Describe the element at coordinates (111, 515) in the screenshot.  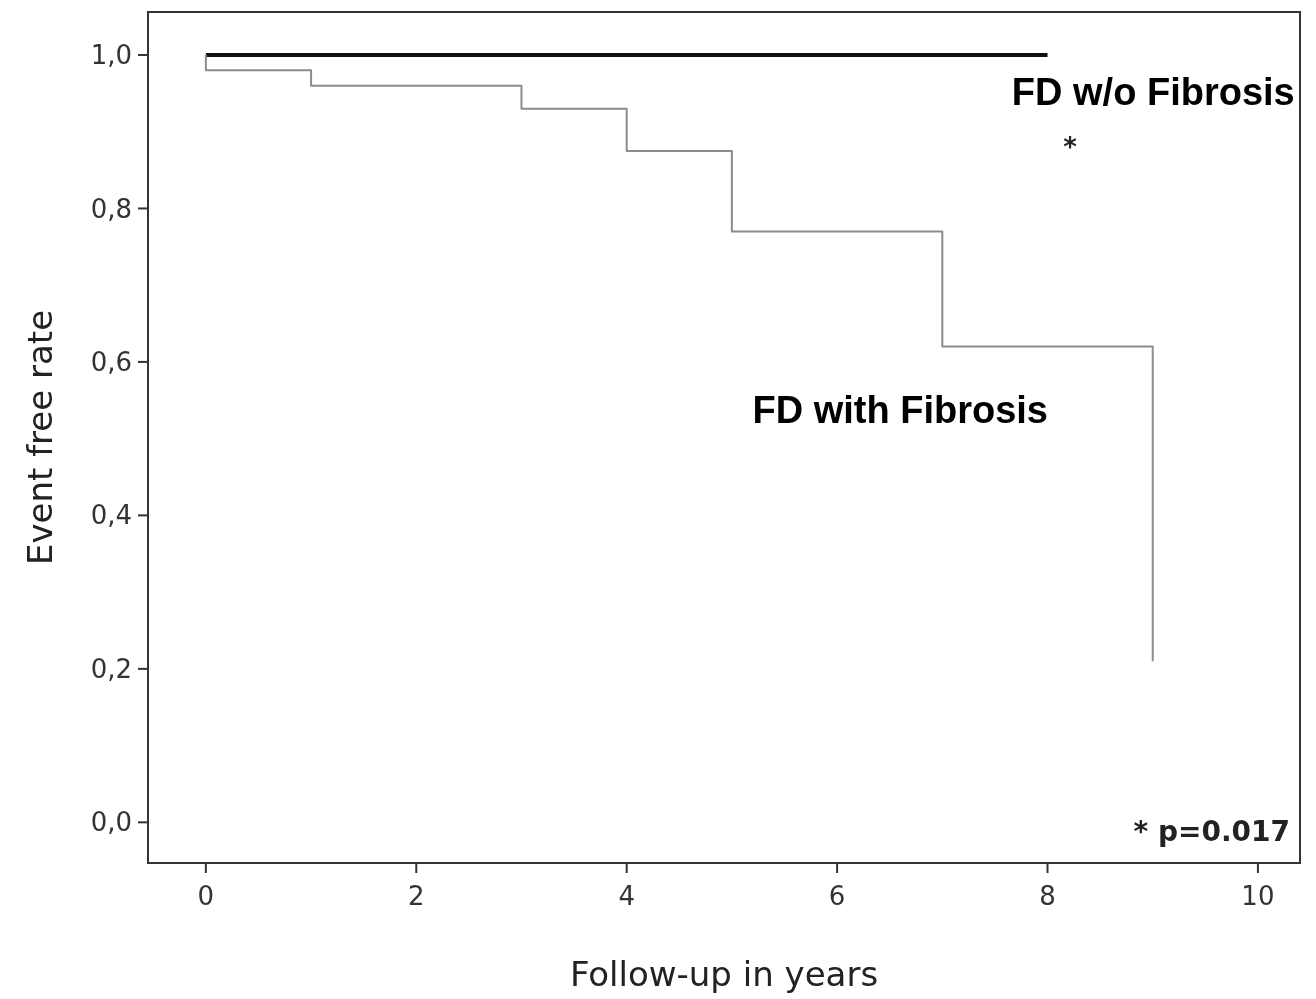
I see `y-tick-label: 0,4` at that location.